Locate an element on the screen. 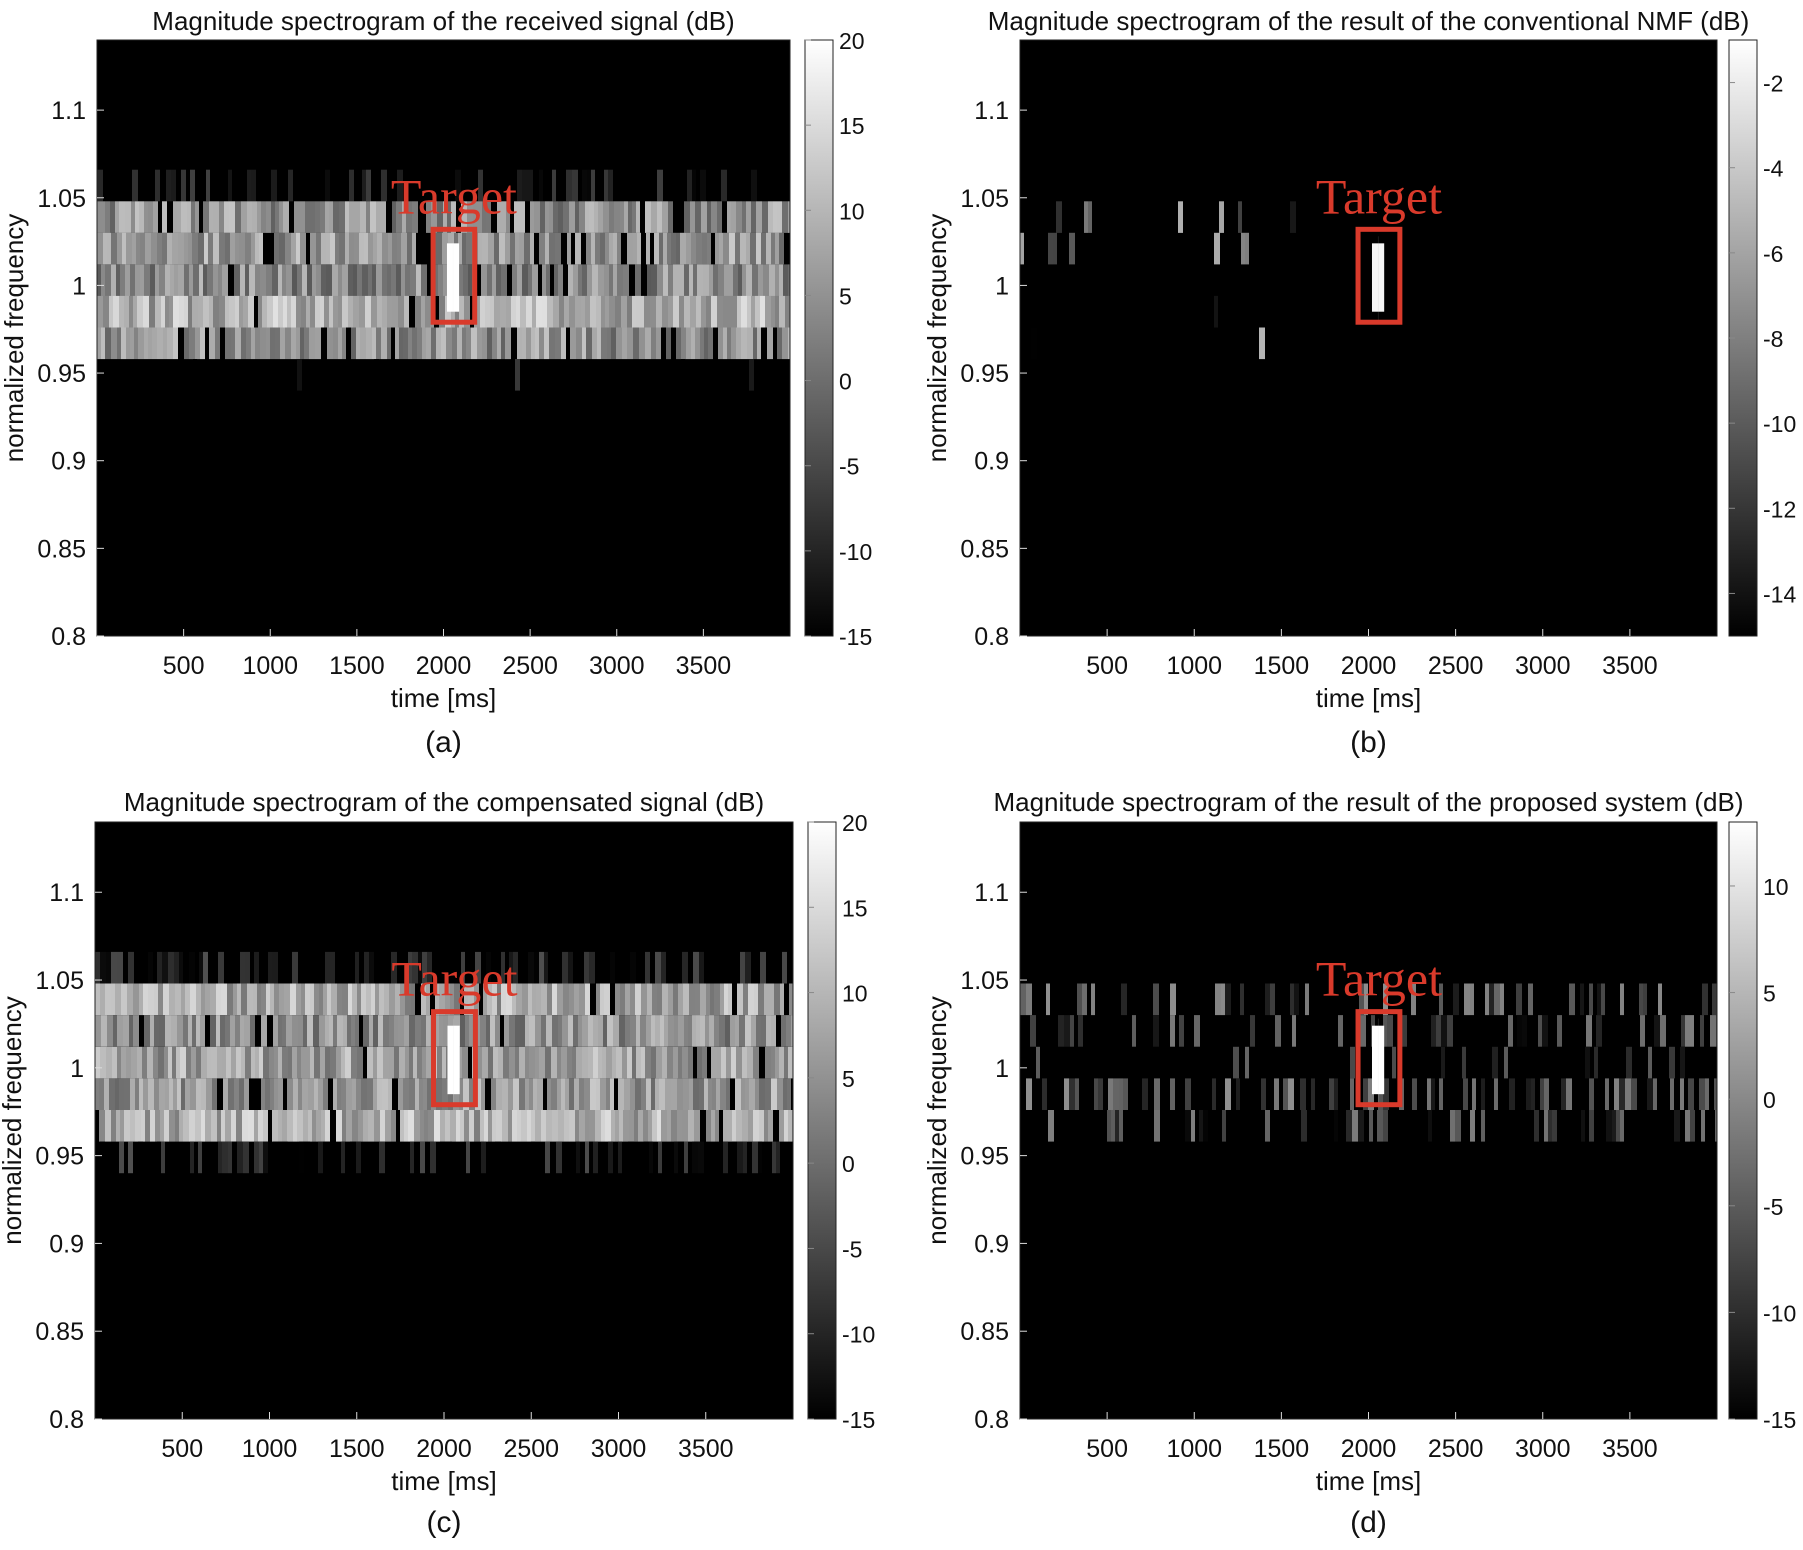 The width and height of the screenshot is (1803, 1550). colorbar is located at coordinates (1743, 1120).